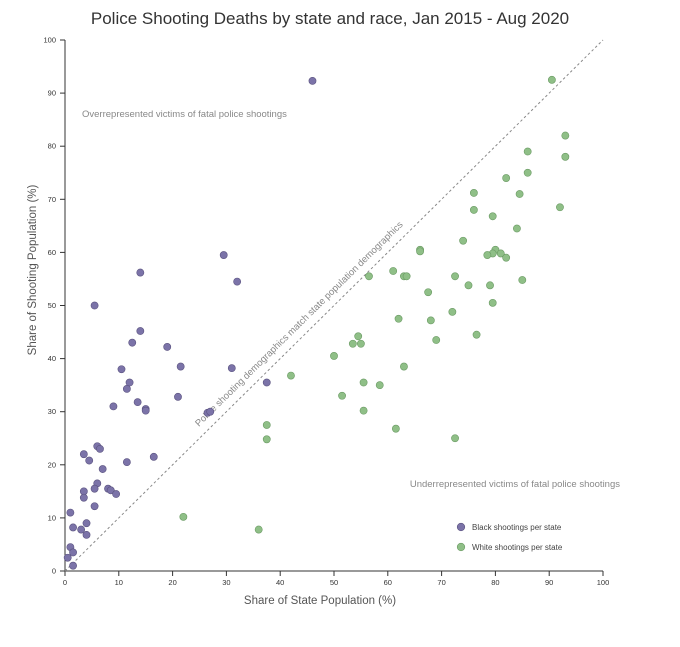 This screenshot has height=647, width=680. I want to click on x-tick-label: 70, so click(441, 582).